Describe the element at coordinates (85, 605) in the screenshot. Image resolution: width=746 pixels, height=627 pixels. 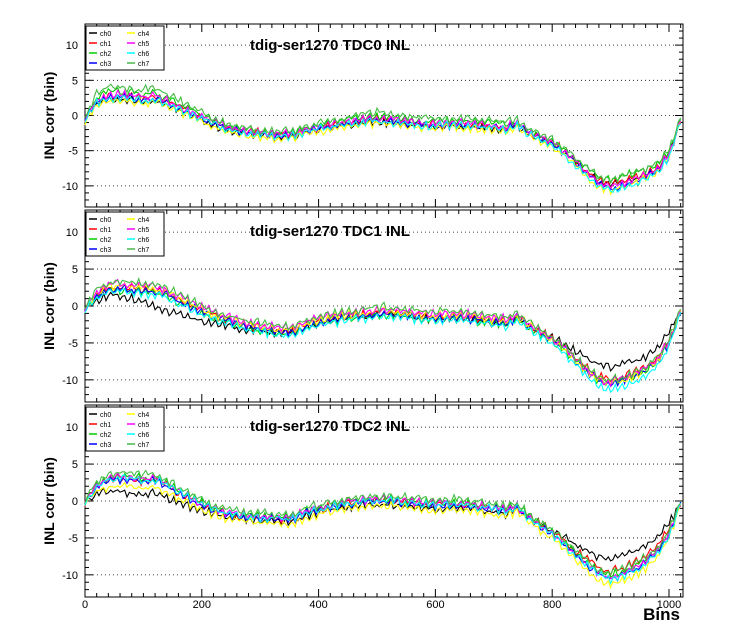
I see `x-tick-label: 0` at that location.